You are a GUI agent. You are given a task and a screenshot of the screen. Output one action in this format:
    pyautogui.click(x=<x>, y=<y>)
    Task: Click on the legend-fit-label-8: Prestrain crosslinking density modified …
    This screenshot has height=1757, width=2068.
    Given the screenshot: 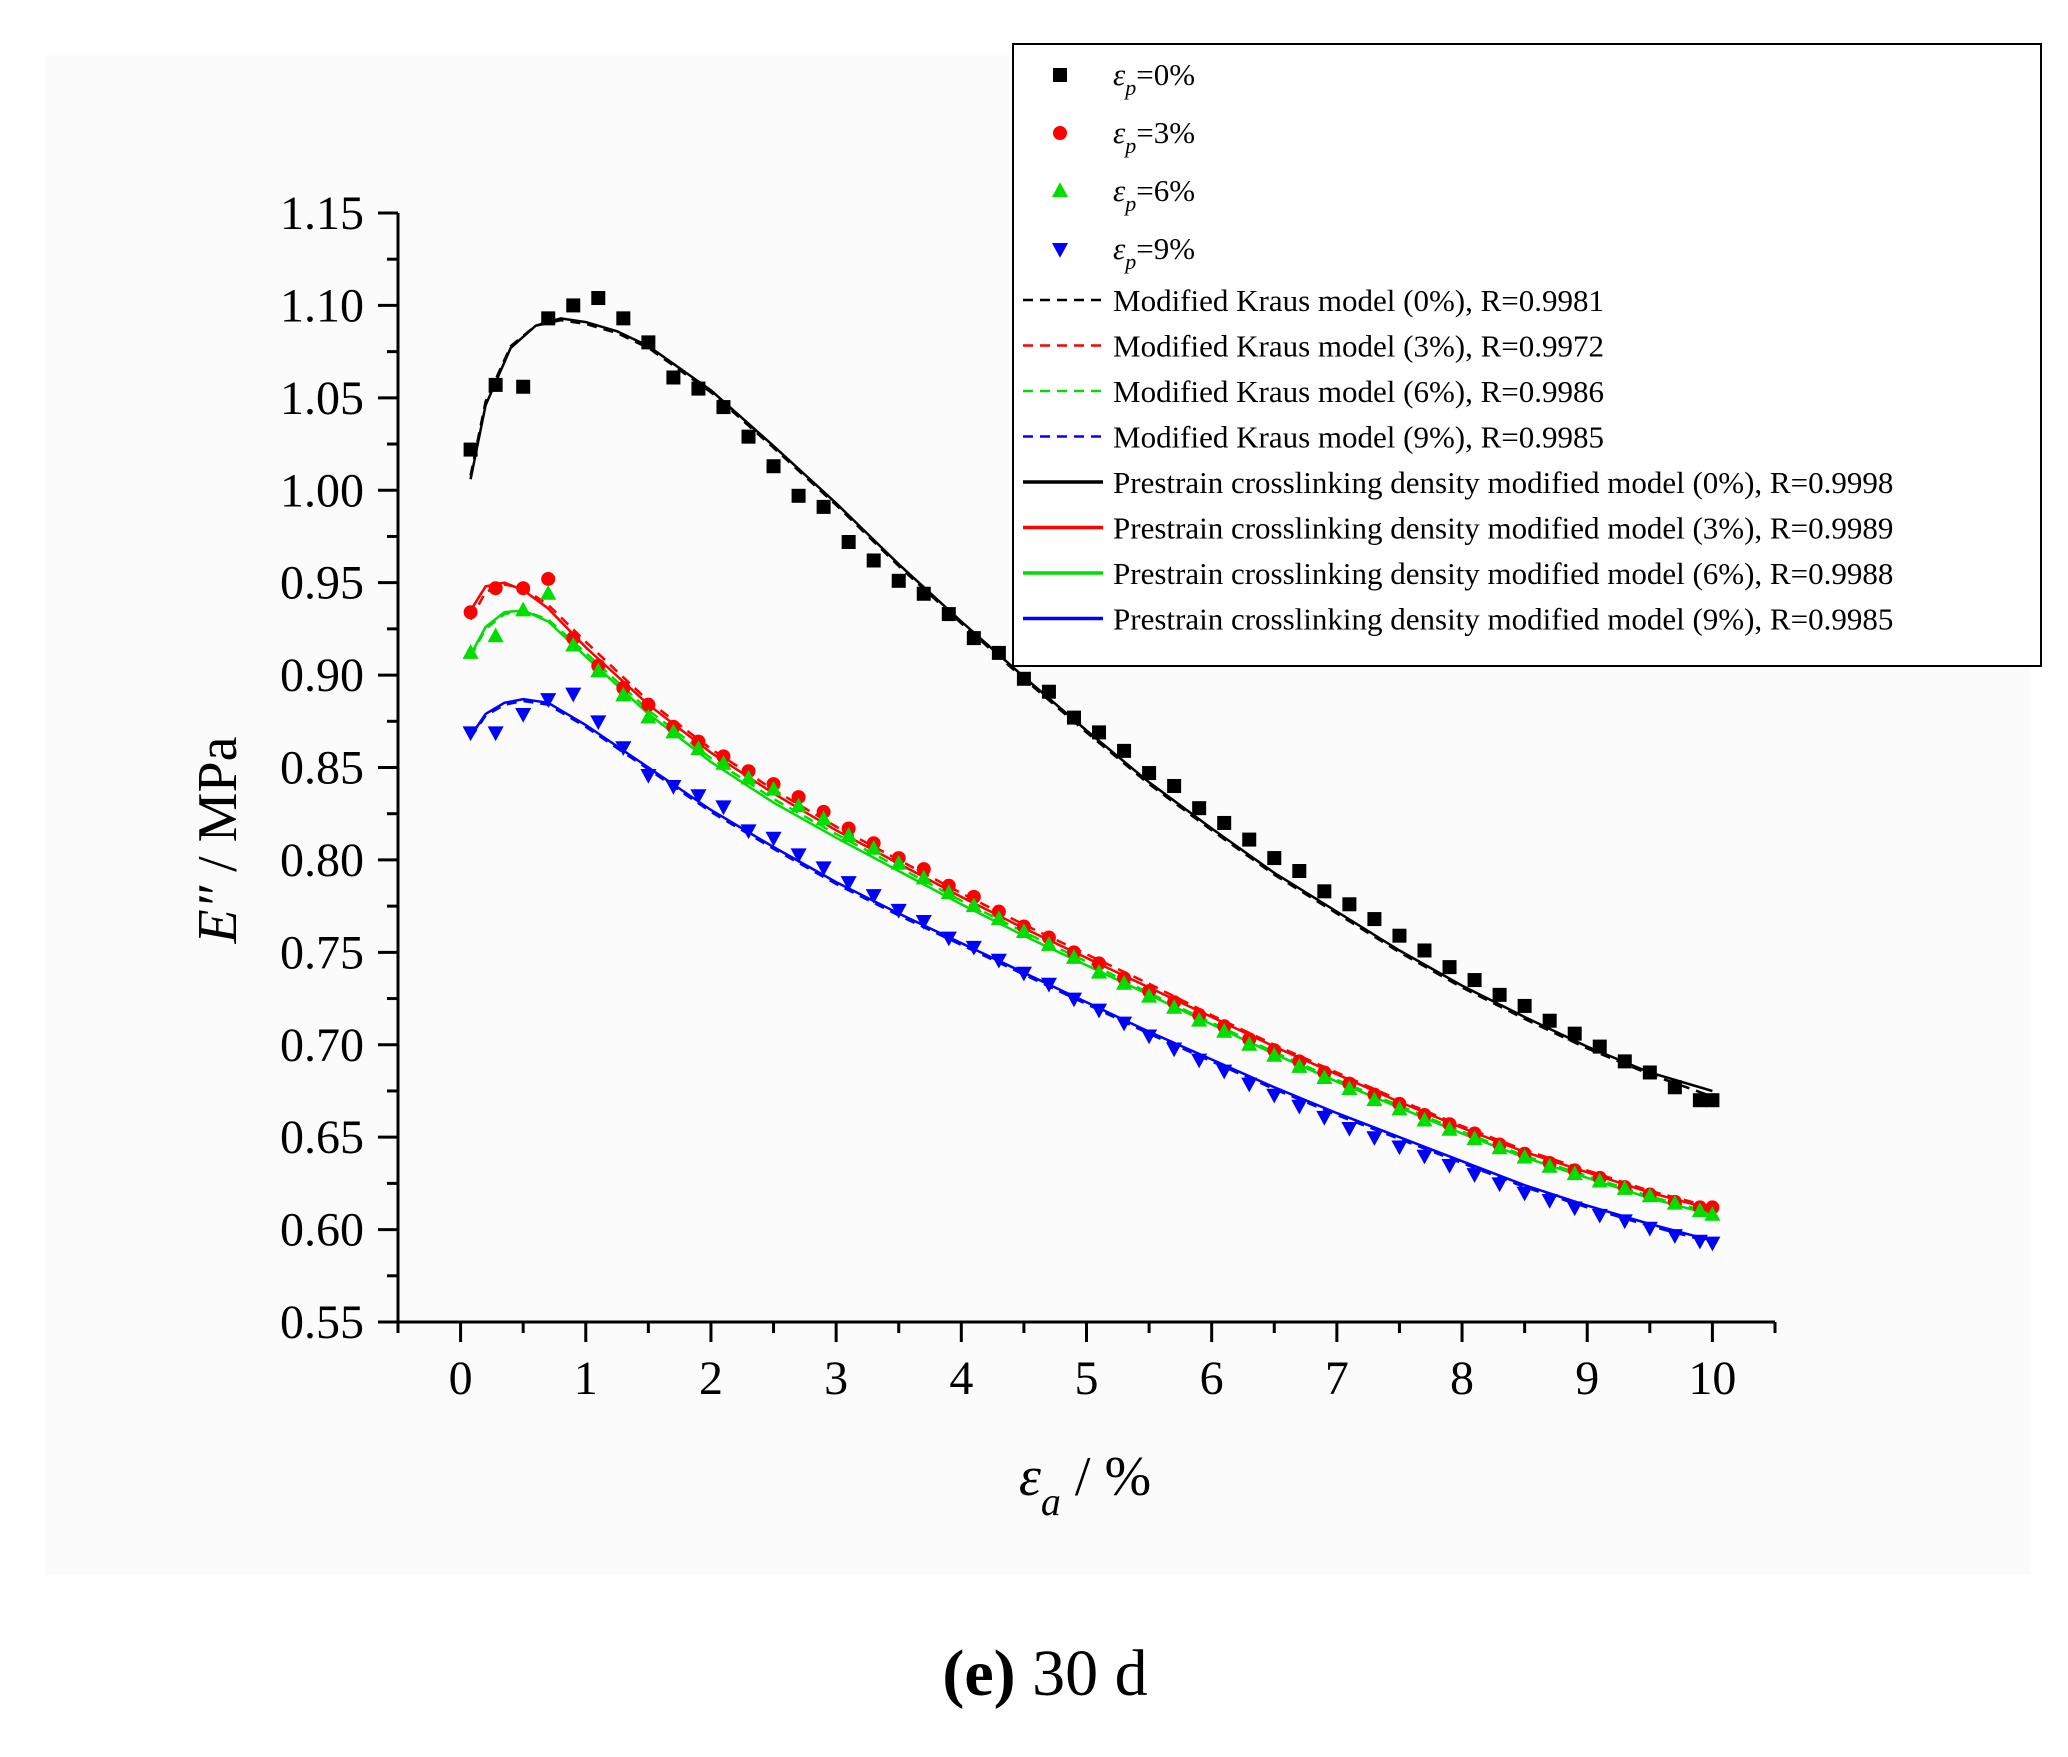 What is the action you would take?
    pyautogui.click(x=1503, y=619)
    